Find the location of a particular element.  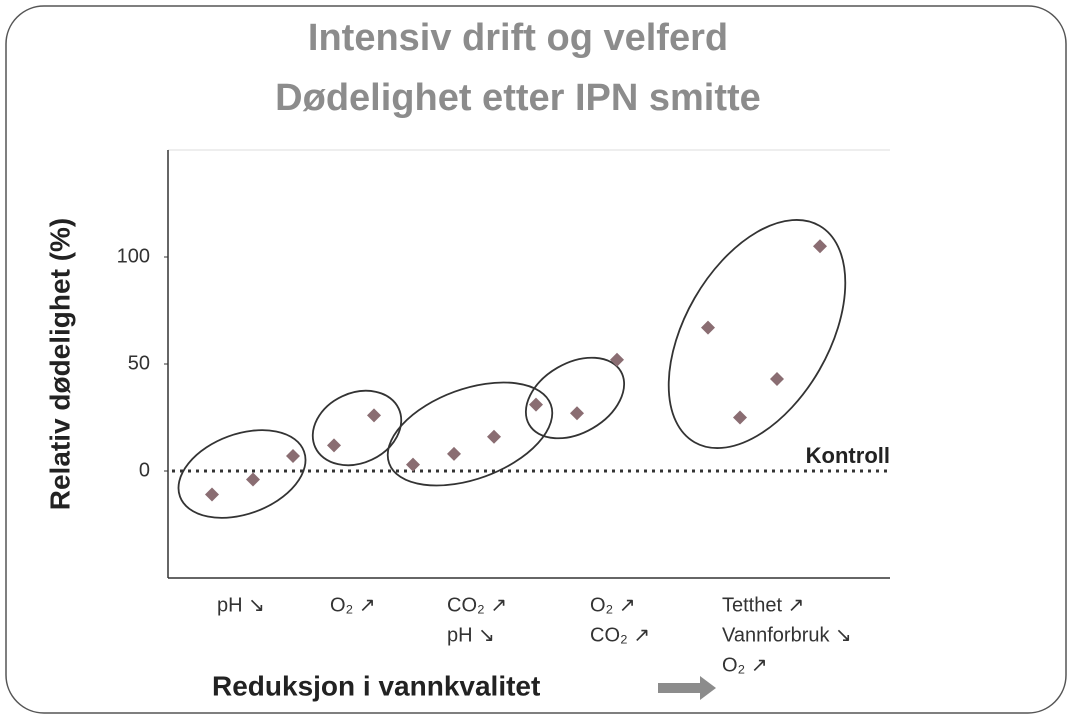

x-group-label: Tetthet ↗ is located at coordinates (763, 605).